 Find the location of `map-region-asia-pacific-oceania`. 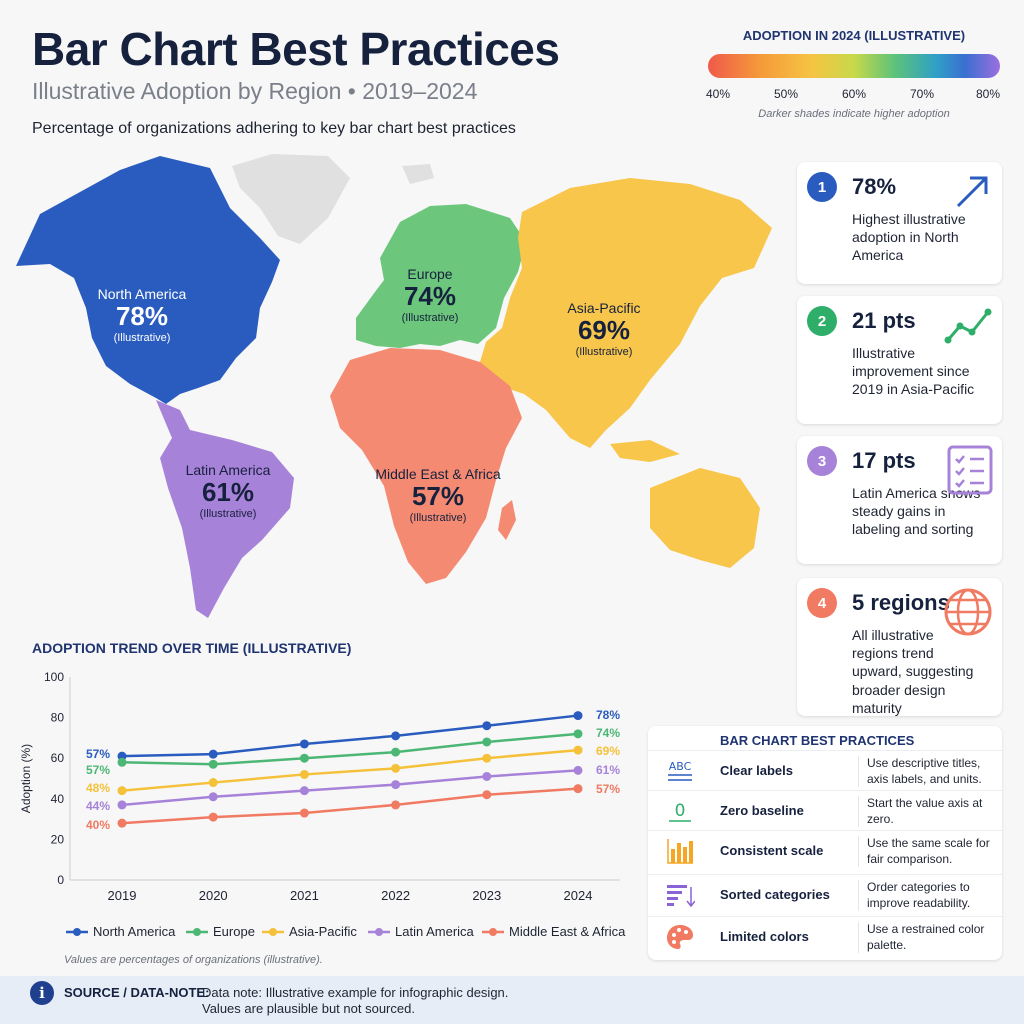

map-region-asia-pacific-oceania is located at coordinates (705, 518).